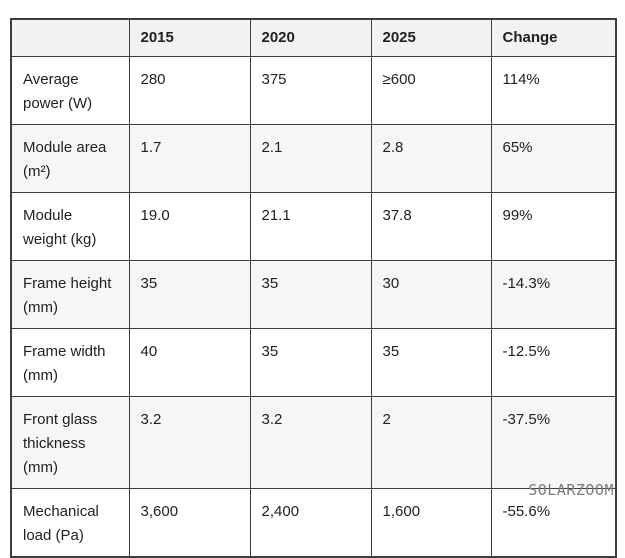 Image resolution: width=625 pixels, height=558 pixels. I want to click on cell: 30, so click(431, 294).